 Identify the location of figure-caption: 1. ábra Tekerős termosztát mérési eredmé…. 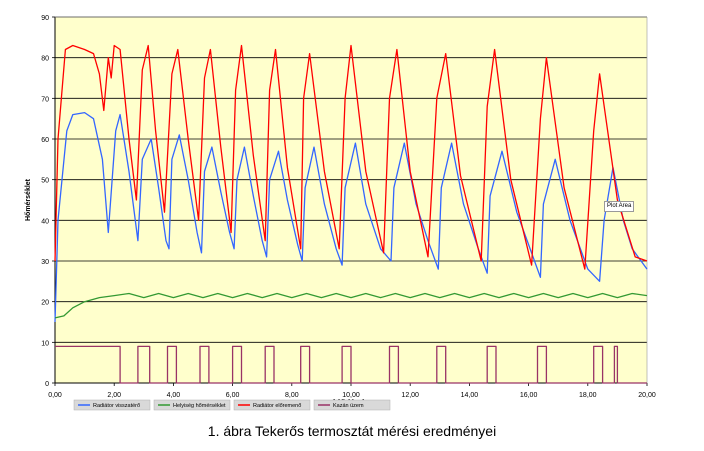
(352, 431).